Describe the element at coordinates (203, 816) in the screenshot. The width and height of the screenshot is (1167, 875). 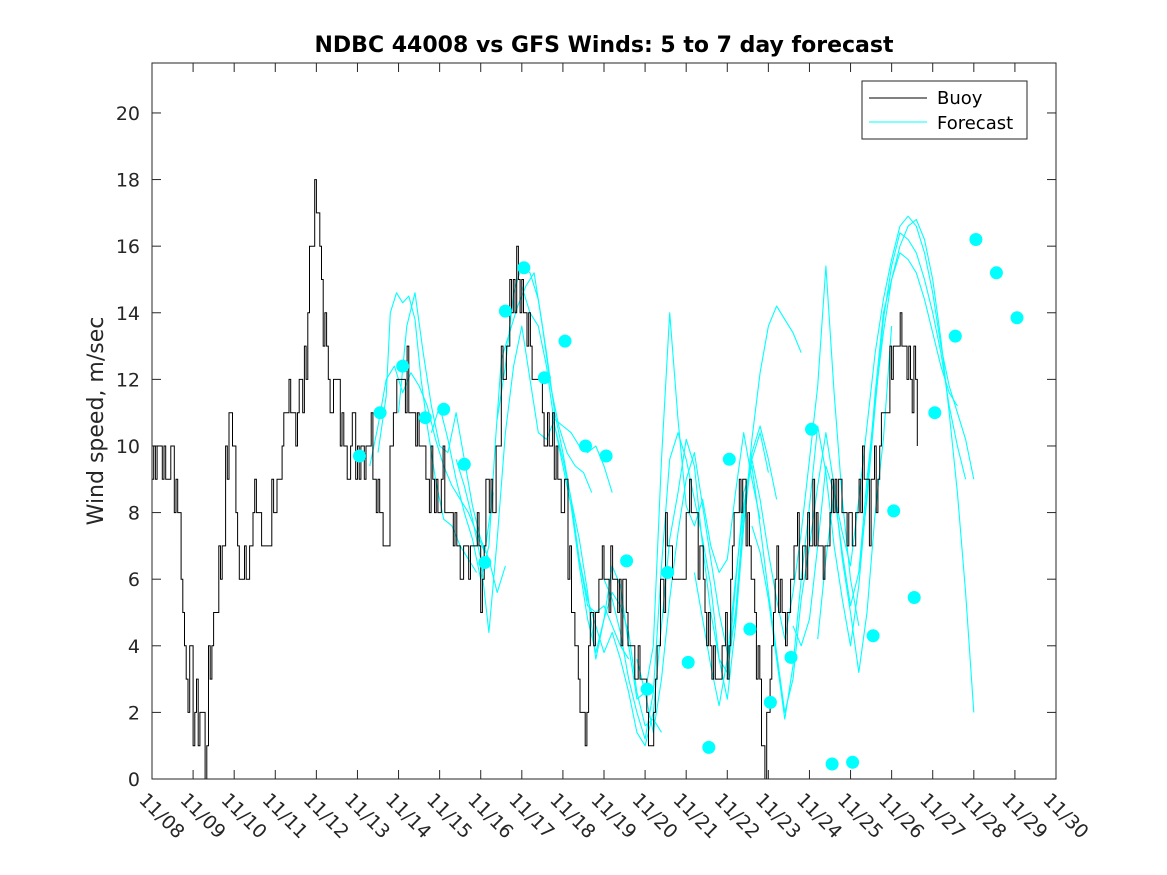
I see `x-tick-label: 11/09` at that location.